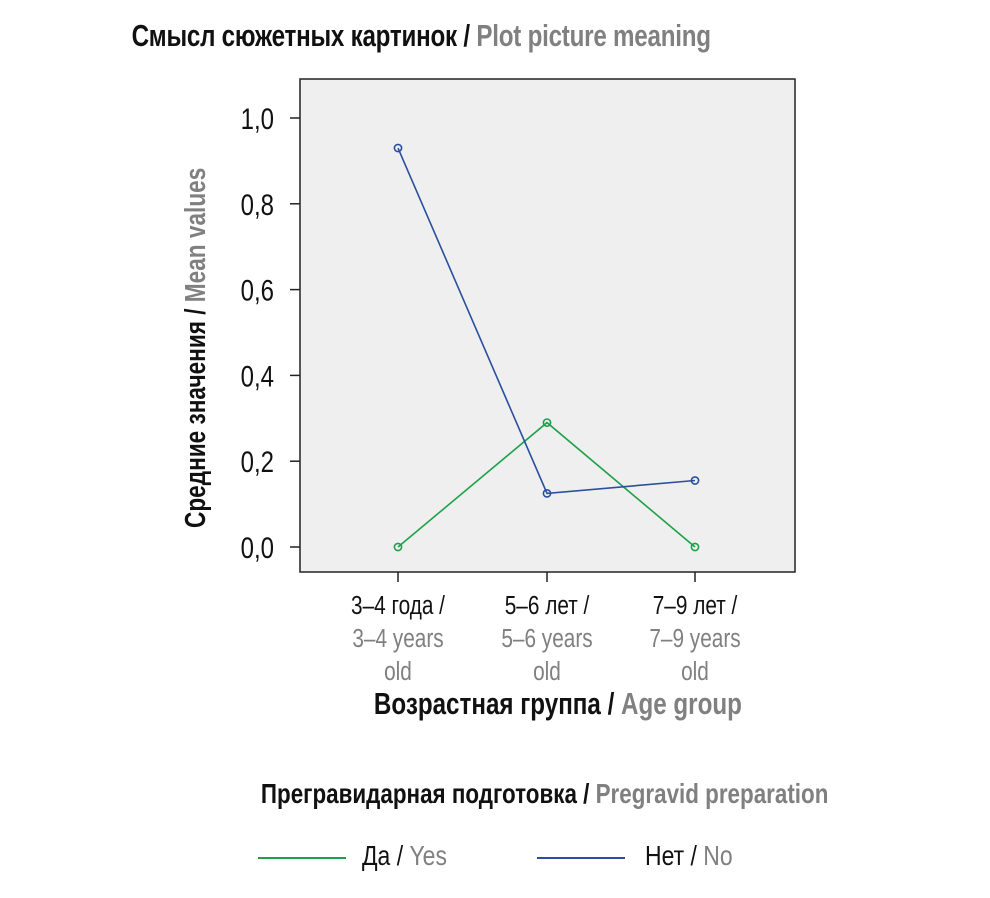 Image resolution: width=990 pixels, height=898 pixels. What do you see at coordinates (257, 547) in the screenshot?
I see `y-tick-label: 0,0` at bounding box center [257, 547].